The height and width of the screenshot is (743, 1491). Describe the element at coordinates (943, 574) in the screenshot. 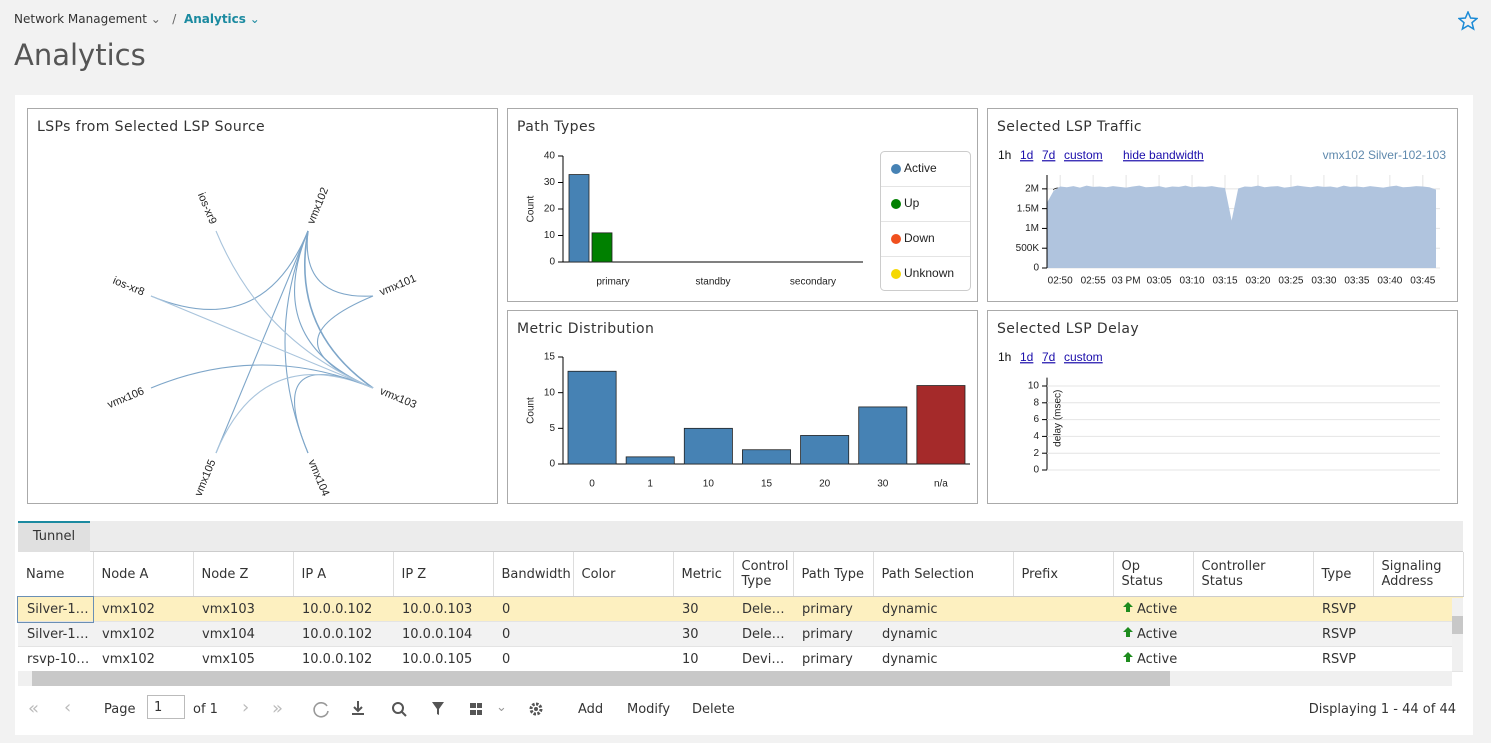

I see `column-header: Path Selection` at that location.